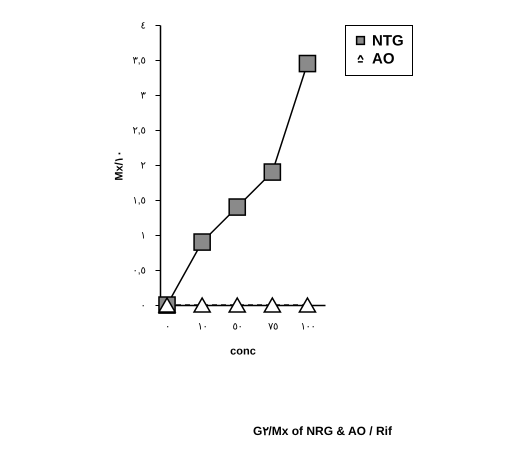 This screenshot has height=461, width=532. Describe the element at coordinates (139, 131) in the screenshot. I see `y-tick-label: ٢,٥` at that location.